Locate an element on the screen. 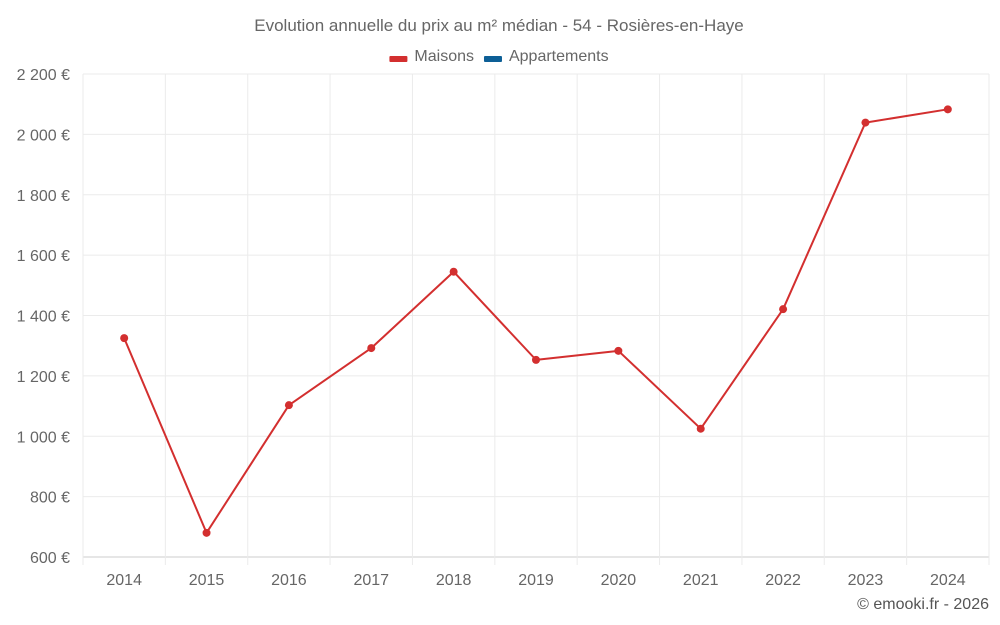 The height and width of the screenshot is (625, 1000). y-tick-label: 1 000 € is located at coordinates (43, 437).